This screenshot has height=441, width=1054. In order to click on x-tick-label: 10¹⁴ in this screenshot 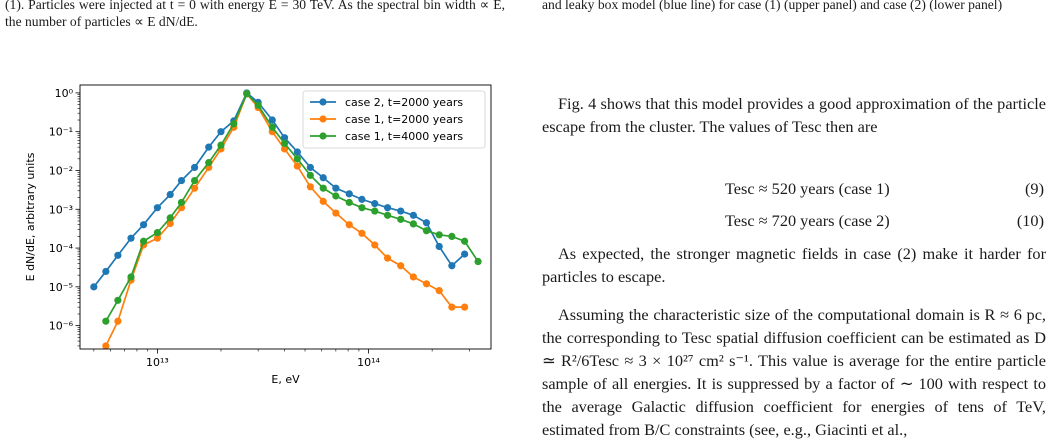, I will do `click(368, 362)`.